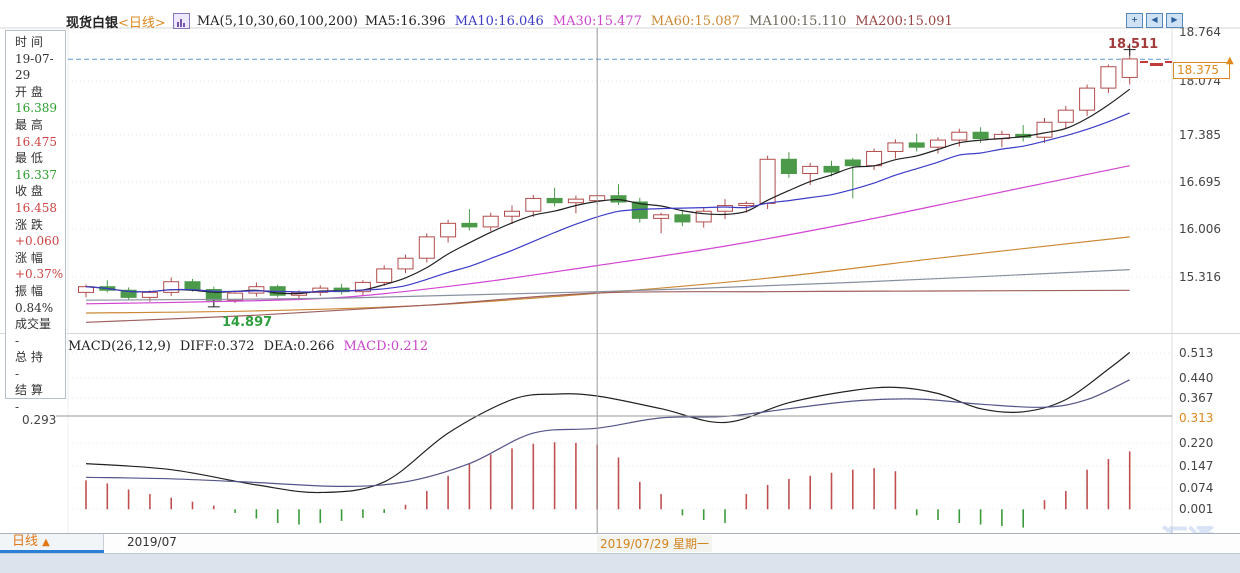 Image resolution: width=1240 pixels, height=573 pixels. What do you see at coordinates (29, 124) in the screenshot?
I see `quote-row-label-2: 最 高` at bounding box center [29, 124].